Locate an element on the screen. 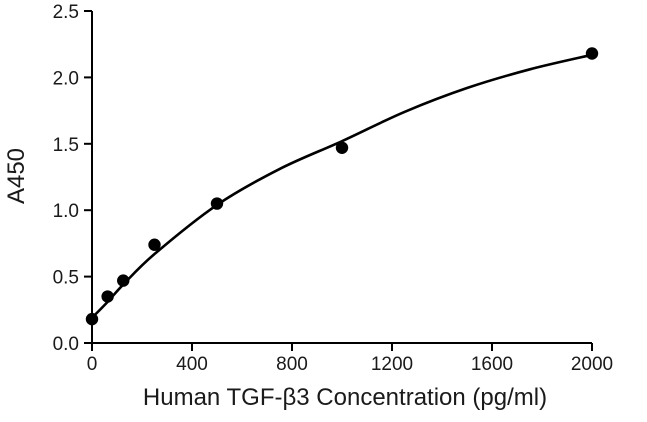  y-tick-label: 2.0 is located at coordinates (66, 78).